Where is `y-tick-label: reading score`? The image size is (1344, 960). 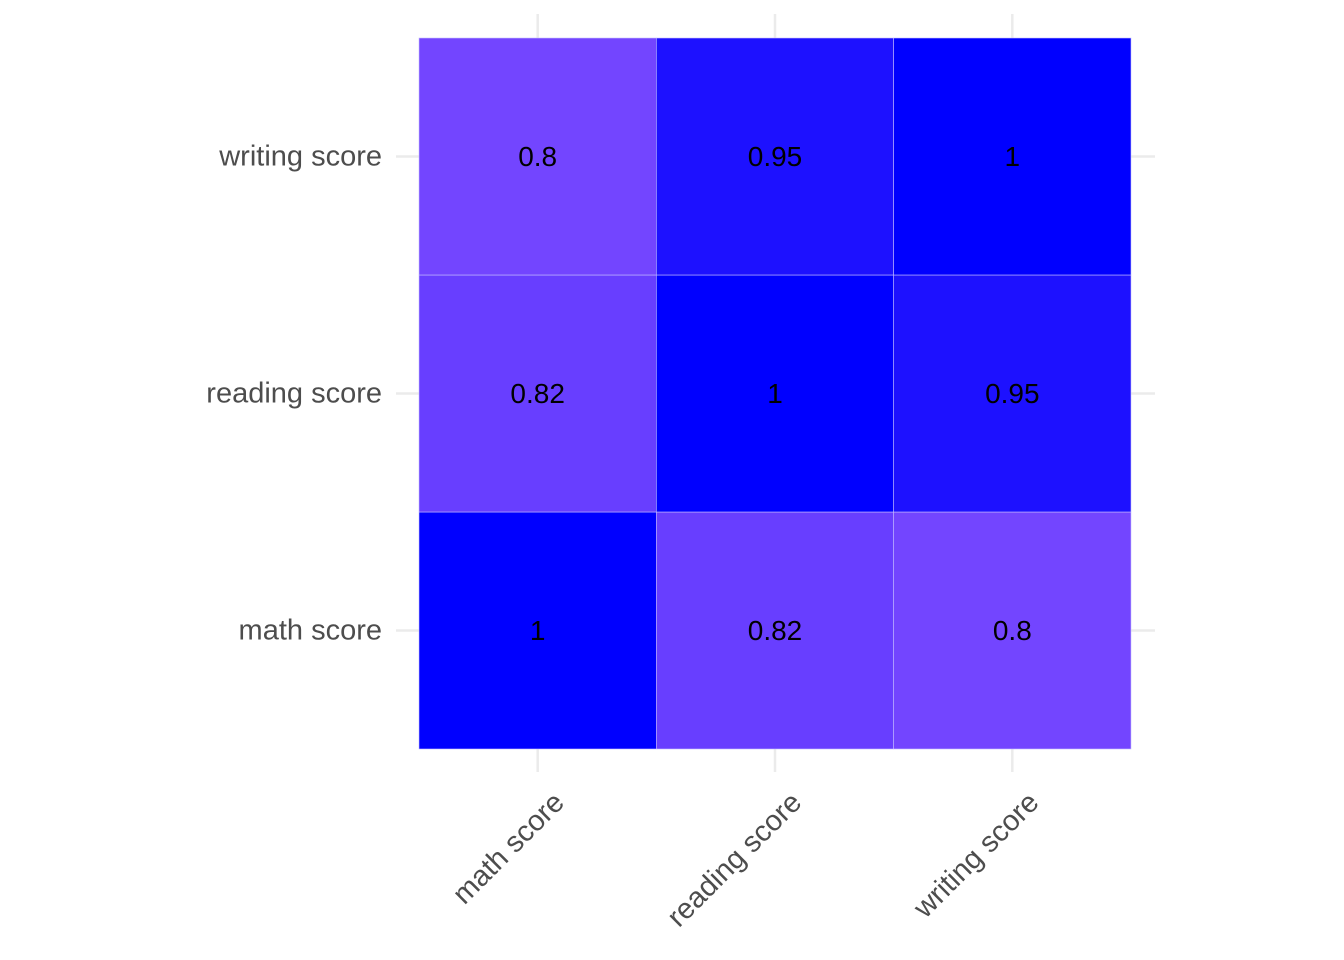 y-tick-label: reading score is located at coordinates (294, 394).